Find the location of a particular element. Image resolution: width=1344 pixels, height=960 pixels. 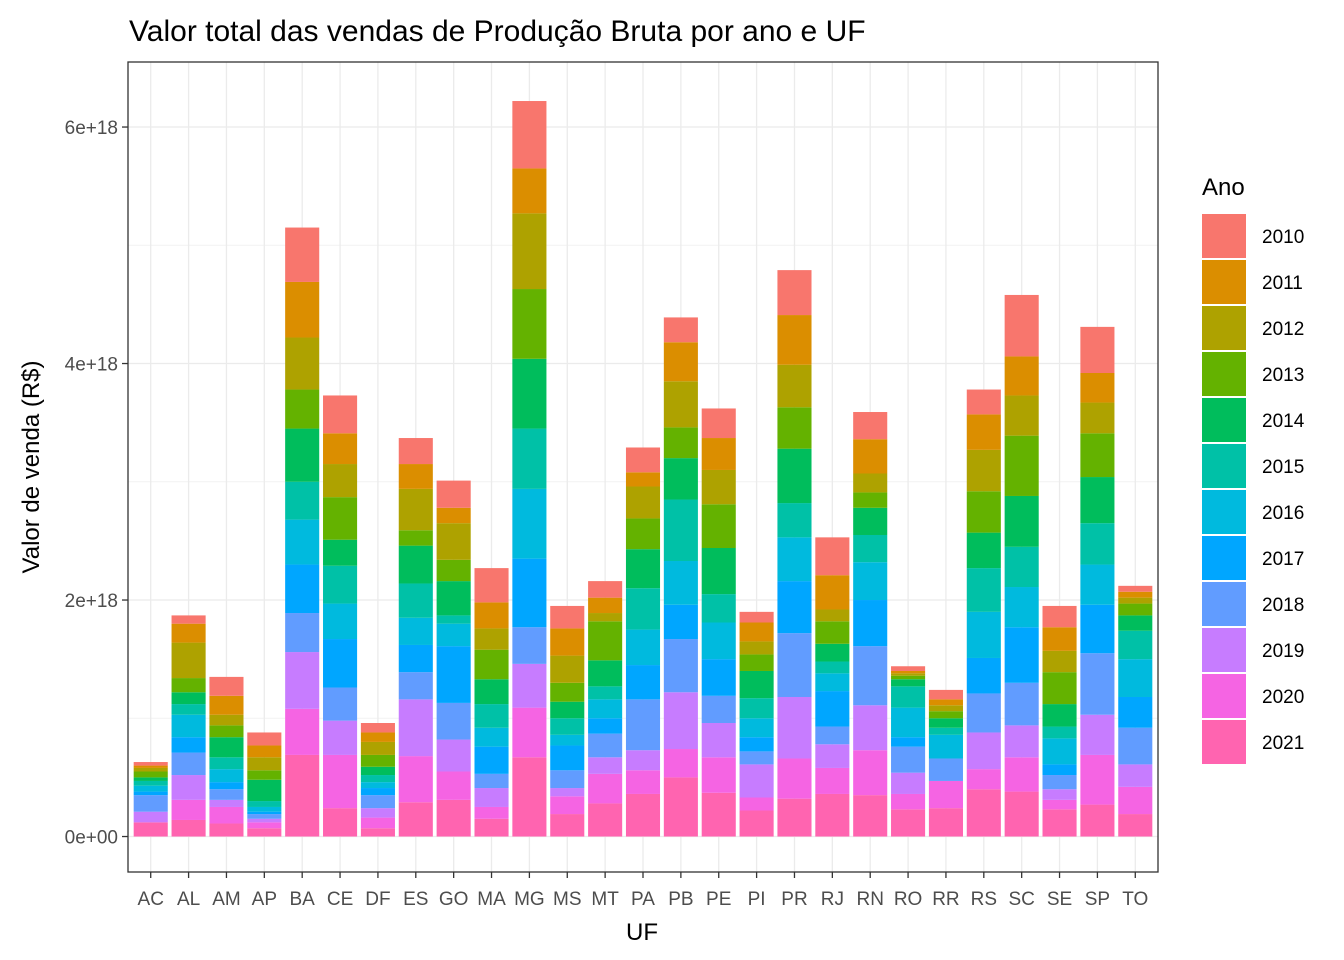

bar-segment-PR-2018 is located at coordinates (794, 665).